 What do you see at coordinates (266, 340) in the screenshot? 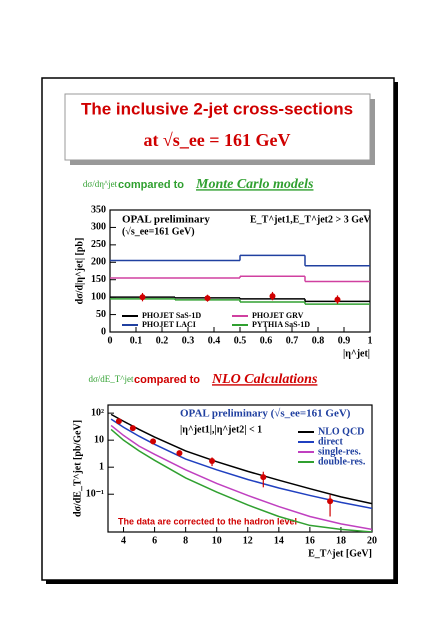
I see `x-tick-label: 0.6` at bounding box center [266, 340].